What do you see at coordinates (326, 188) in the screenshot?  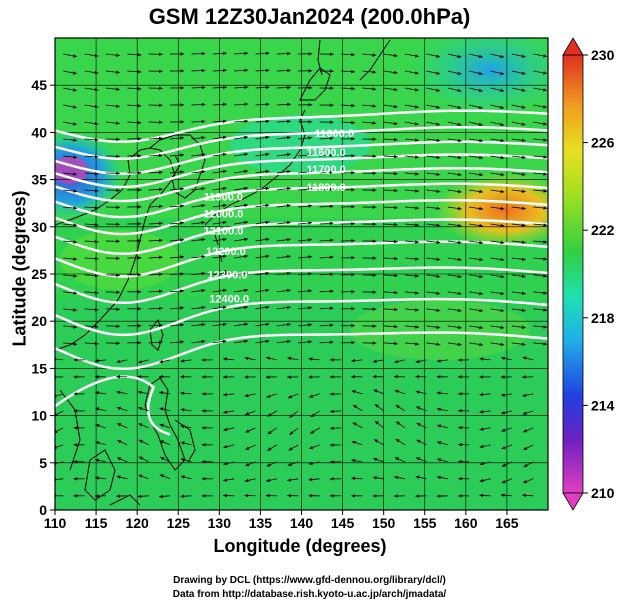 I see `contour-label: 11800.0` at bounding box center [326, 188].